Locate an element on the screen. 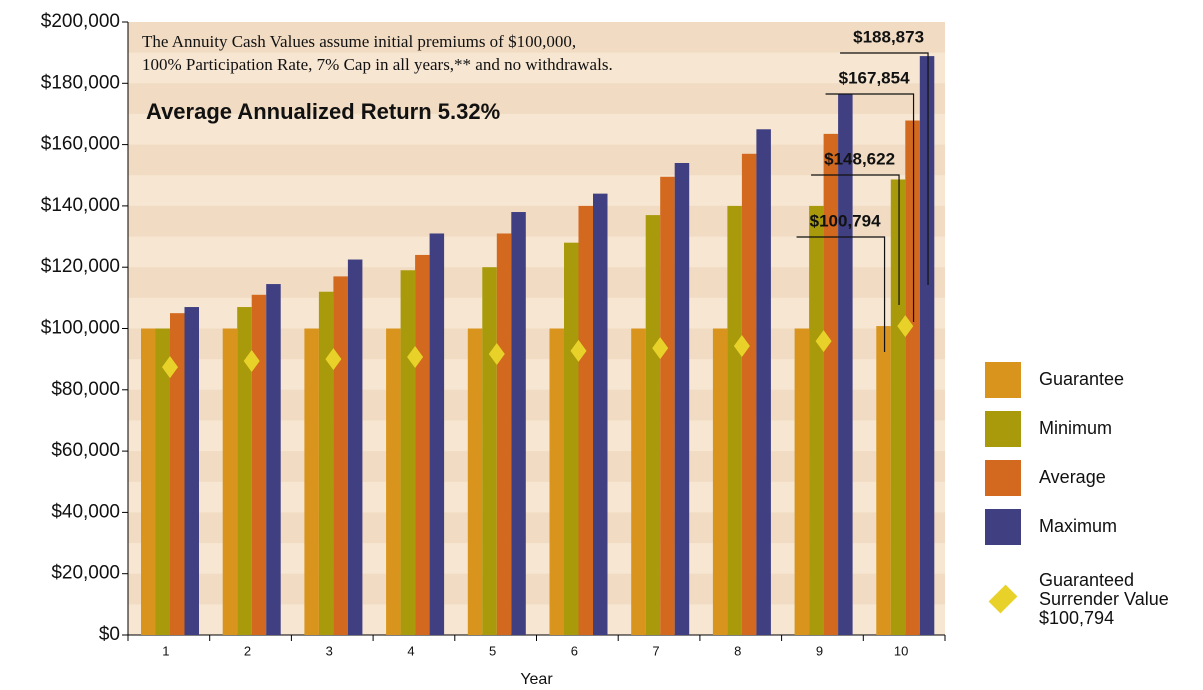 The width and height of the screenshot is (1203, 690). legend-item: Maximum is located at coordinates (1094, 526).